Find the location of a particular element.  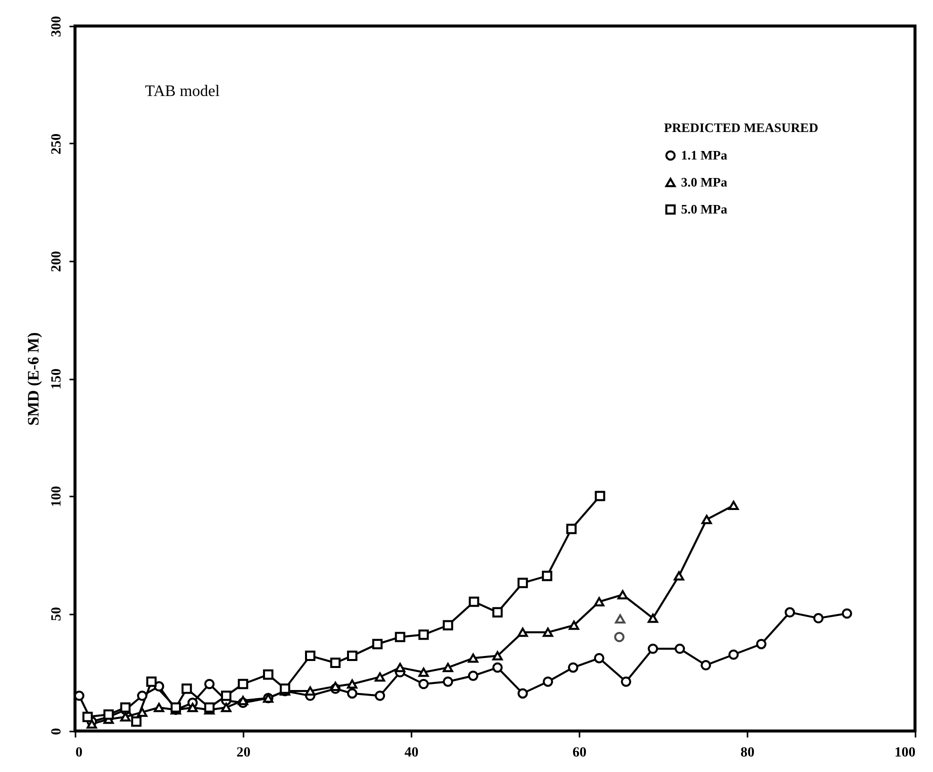

legend-title: PREDICTED MEASURED is located at coordinates (741, 127).